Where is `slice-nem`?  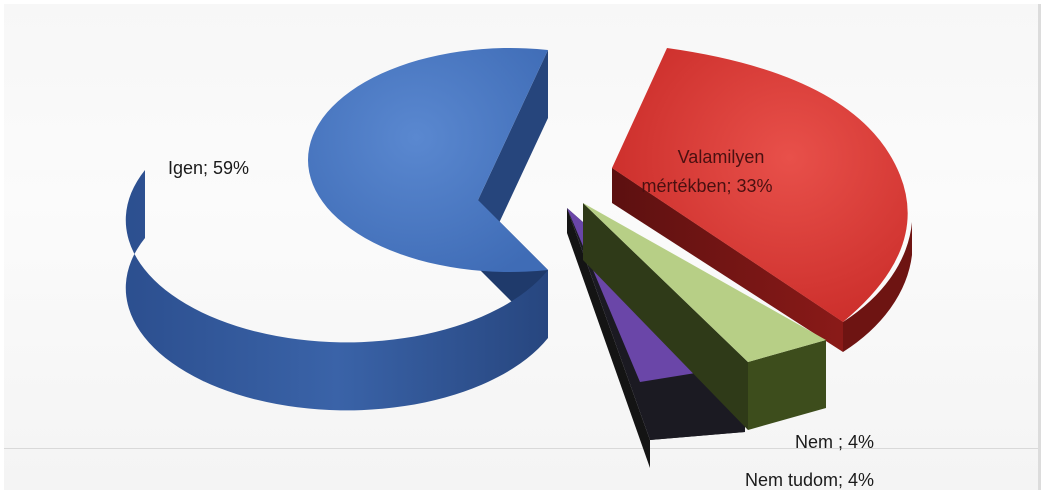
slice-nem is located at coordinates (704, 316).